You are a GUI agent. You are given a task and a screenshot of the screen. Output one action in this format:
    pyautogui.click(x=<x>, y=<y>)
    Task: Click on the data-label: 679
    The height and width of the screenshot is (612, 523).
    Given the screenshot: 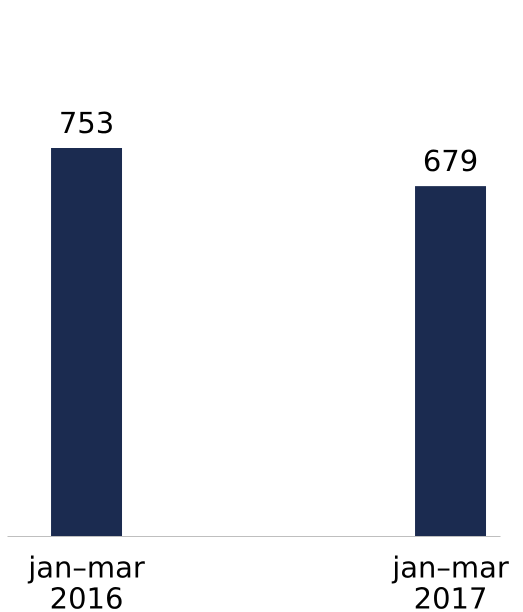 What is the action you would take?
    pyautogui.click(x=450, y=161)
    